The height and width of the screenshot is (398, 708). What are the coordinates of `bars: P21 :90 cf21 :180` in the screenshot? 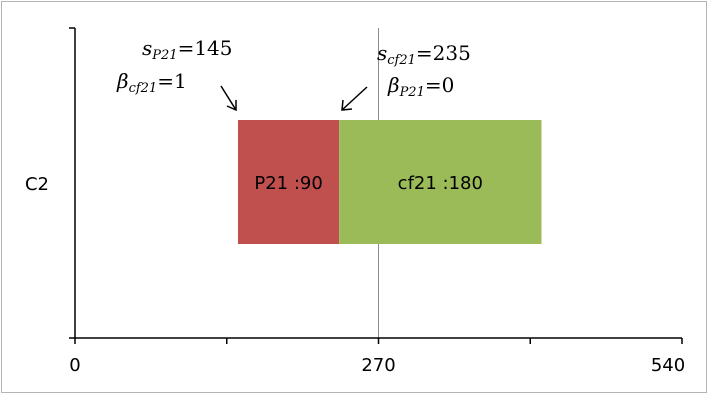 It's located at (389, 182).